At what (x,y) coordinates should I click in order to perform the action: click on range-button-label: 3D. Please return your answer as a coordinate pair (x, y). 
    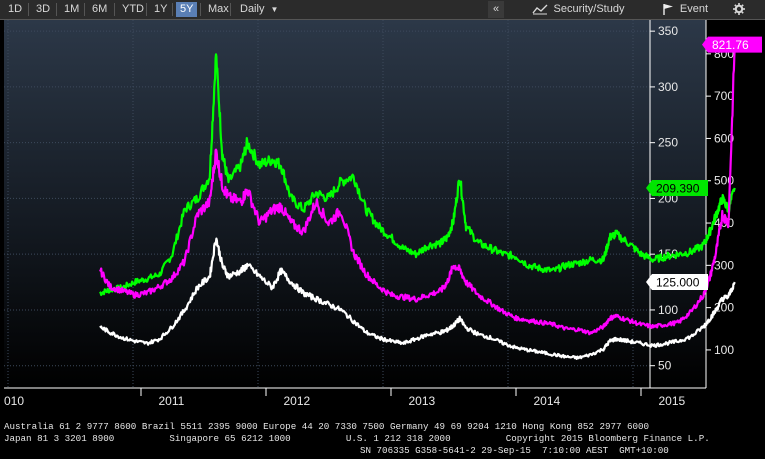
    Looking at the image, I should click on (43, 9).